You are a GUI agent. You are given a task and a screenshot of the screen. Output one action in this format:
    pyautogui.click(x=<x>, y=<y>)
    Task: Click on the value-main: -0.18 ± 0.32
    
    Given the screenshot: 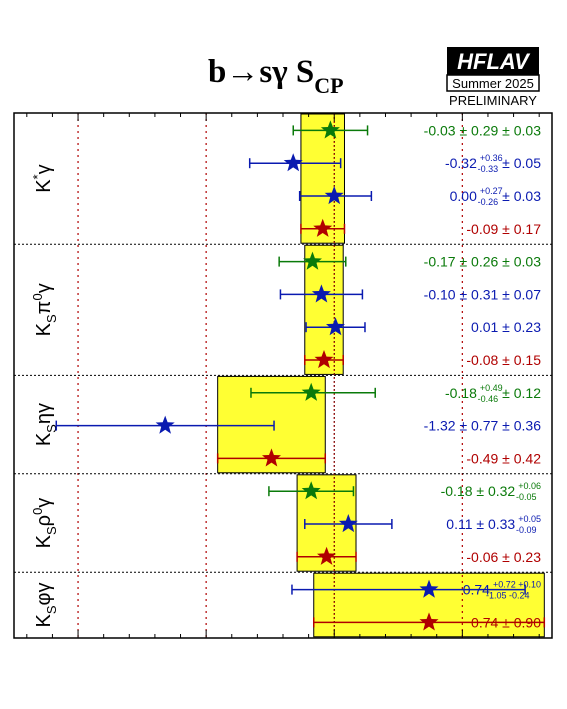 What is the action you would take?
    pyautogui.click(x=478, y=491)
    